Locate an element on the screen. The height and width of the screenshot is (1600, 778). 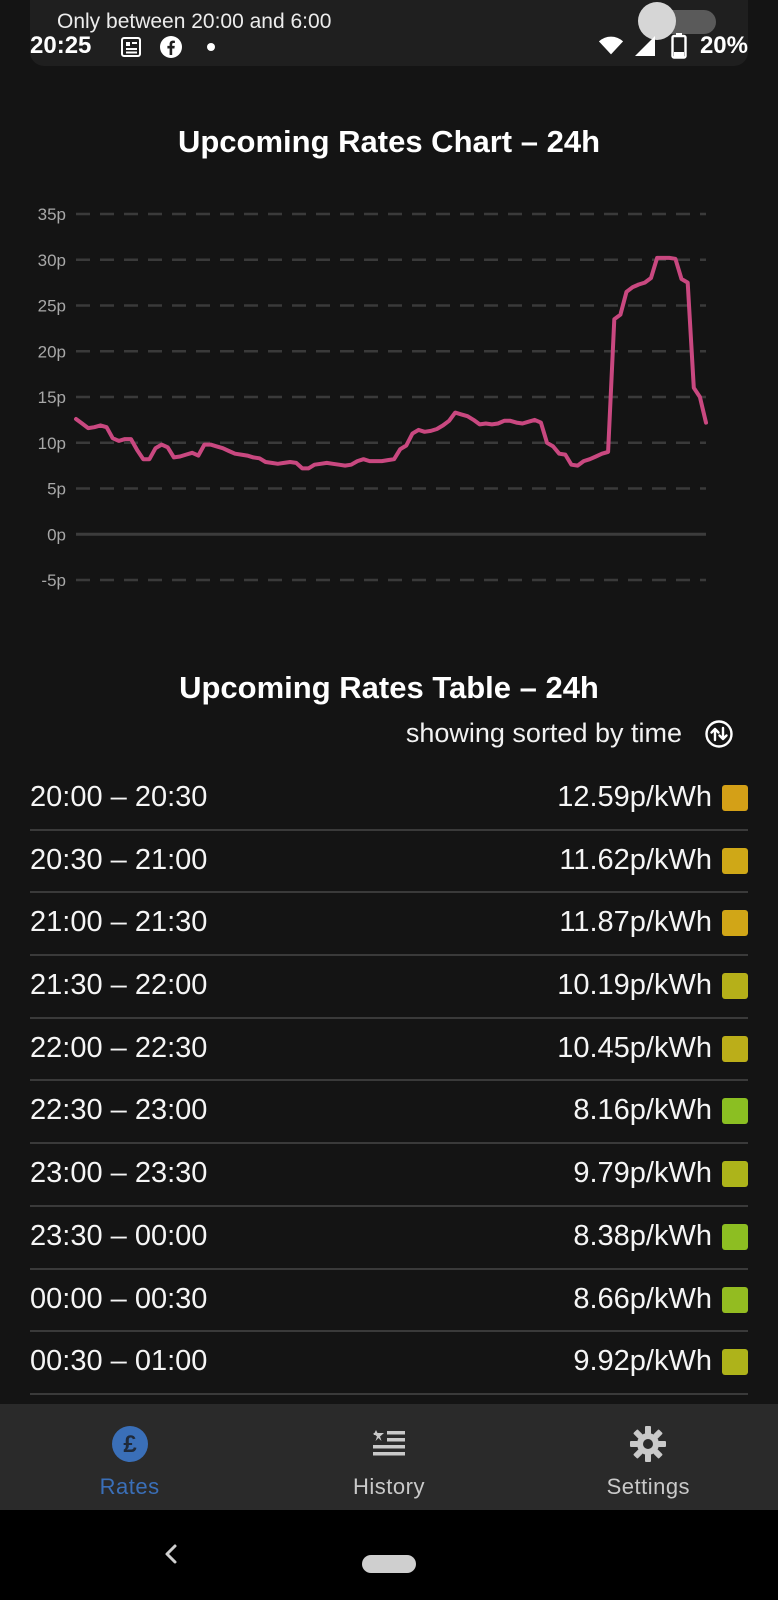
rate-value: 11.62p/kWh is located at coordinates (635, 859).